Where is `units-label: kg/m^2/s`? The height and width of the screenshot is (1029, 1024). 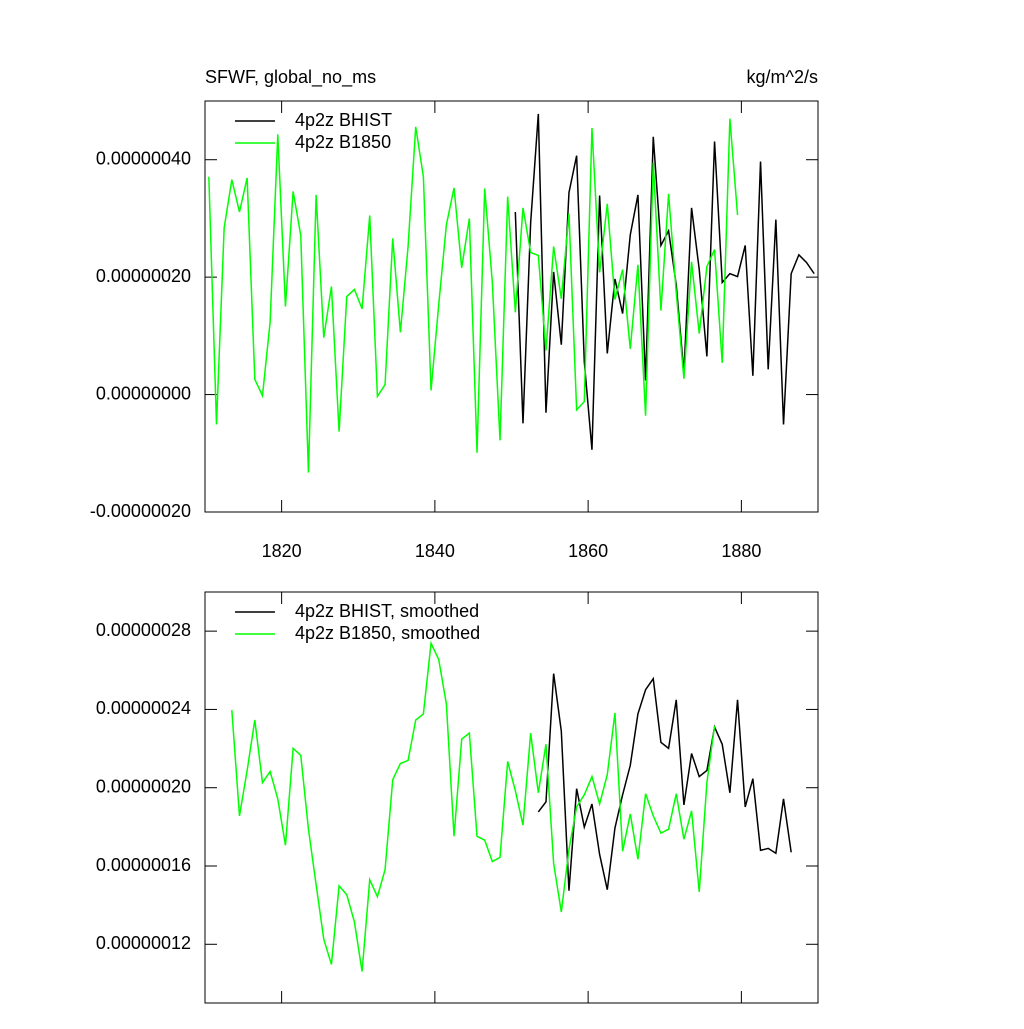
units-label: kg/m^2/s is located at coordinates (782, 77).